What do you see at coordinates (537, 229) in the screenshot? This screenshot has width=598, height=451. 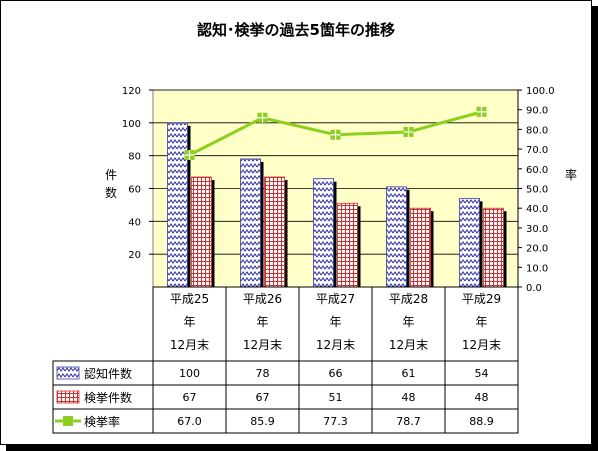 I see `y2-tick-label: 30.0` at bounding box center [537, 229].